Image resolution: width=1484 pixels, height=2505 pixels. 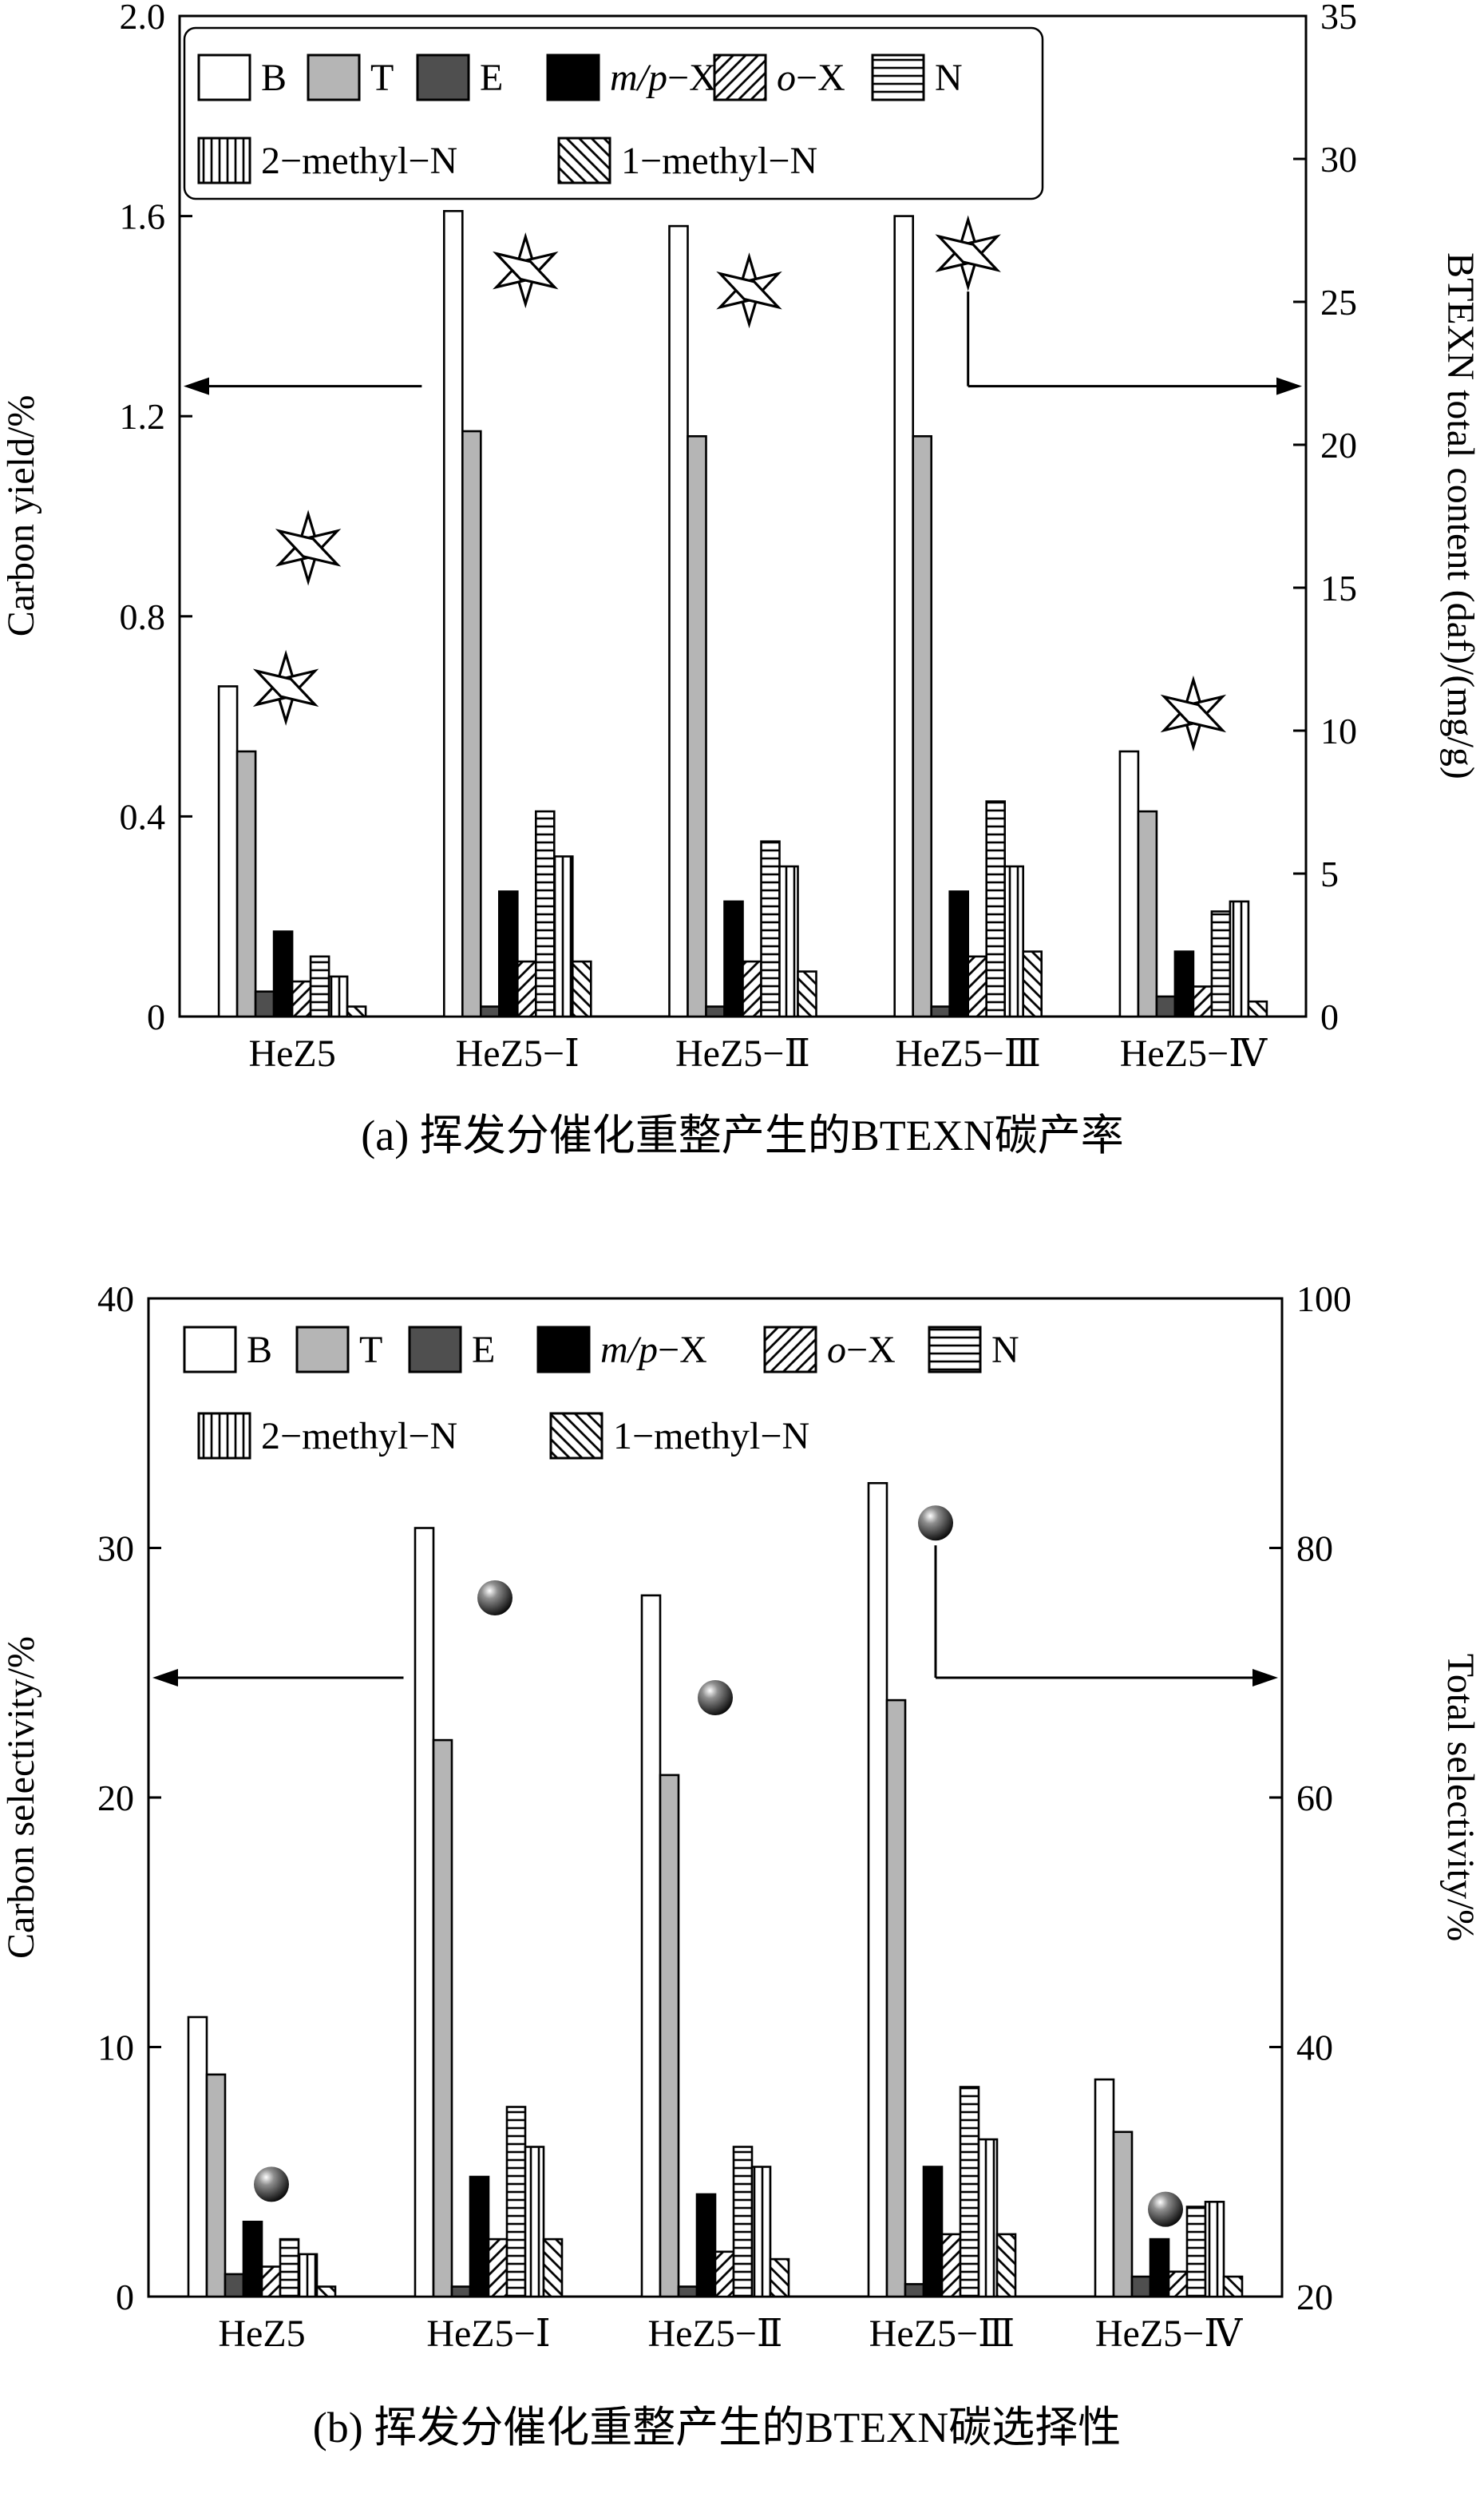 What do you see at coordinates (1314, 1548) in the screenshot?
I see `right-tick-label: 80` at bounding box center [1314, 1548].